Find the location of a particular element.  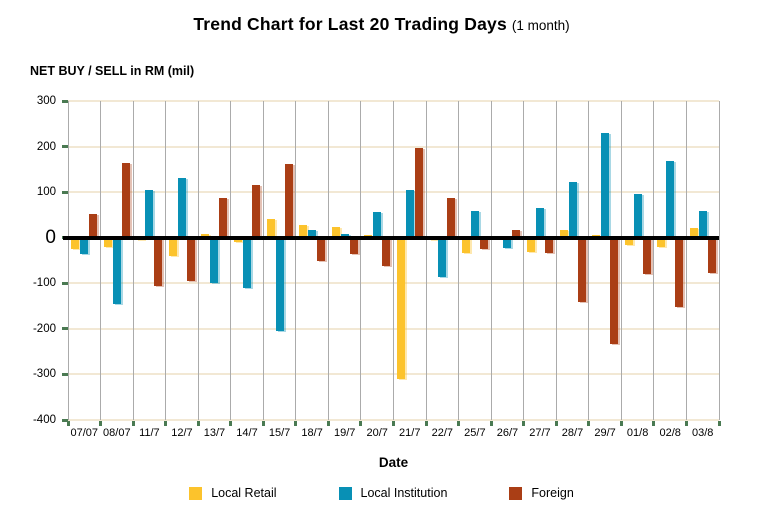

bar-foreign-02/8 is located at coordinates (679, 272).